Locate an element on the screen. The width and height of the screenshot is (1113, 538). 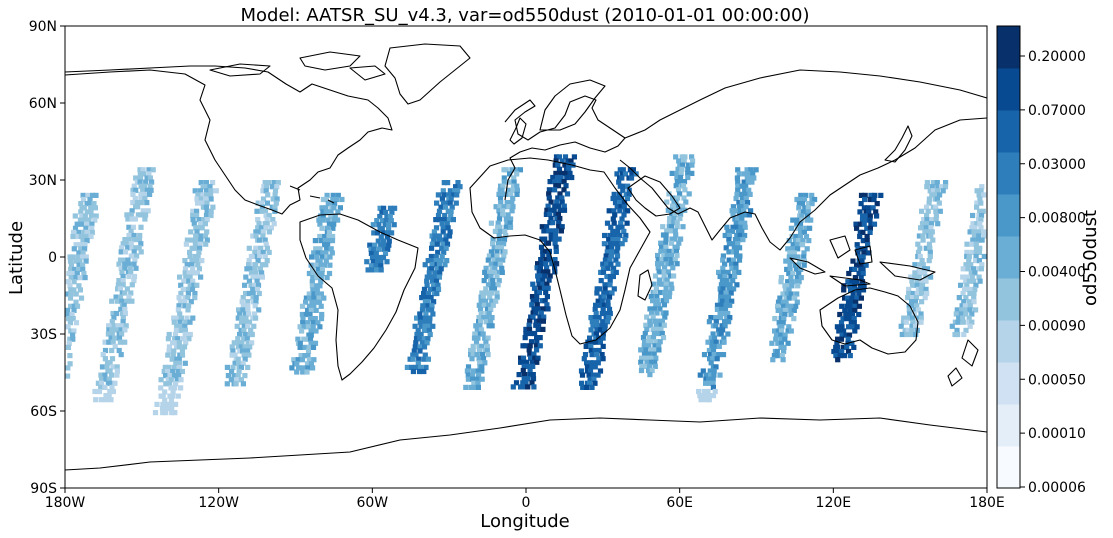
coastline-antarctica is located at coordinates (526, 444).